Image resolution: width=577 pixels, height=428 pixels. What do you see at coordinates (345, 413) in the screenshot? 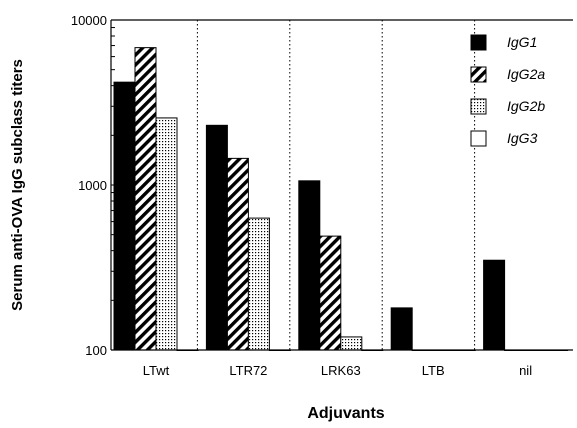
I see `x-axis-label: Adjuvants` at bounding box center [345, 413].